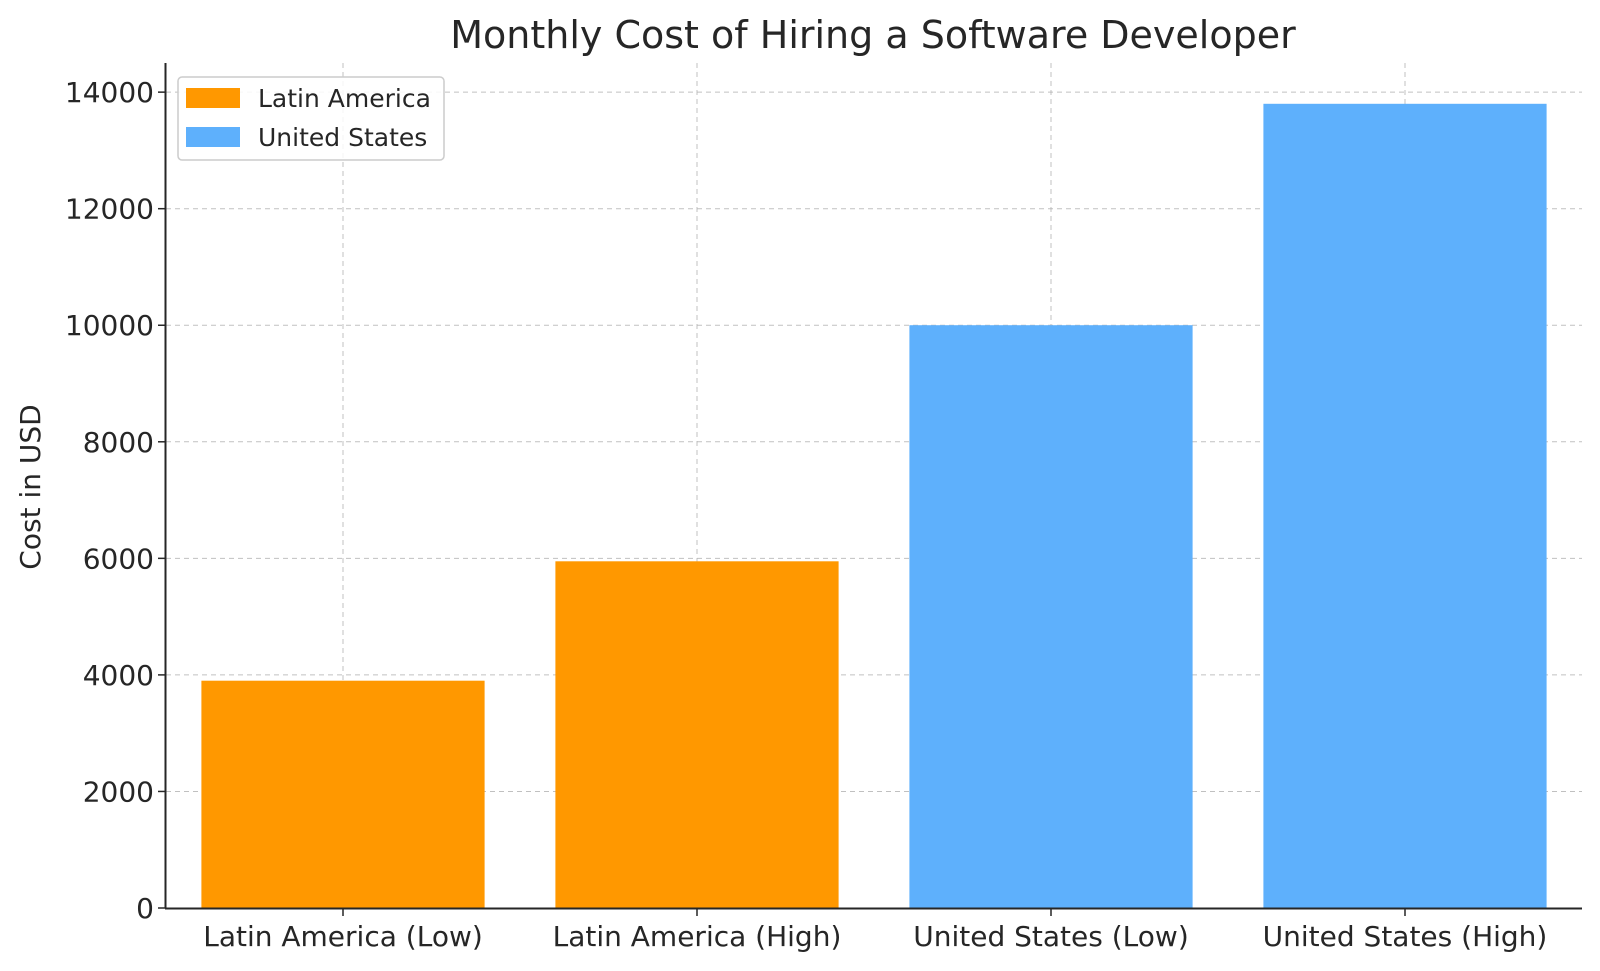 This screenshot has height=971, width=1600. Describe the element at coordinates (30, 486) in the screenshot. I see `y-axis-title: Cost in USD` at that location.